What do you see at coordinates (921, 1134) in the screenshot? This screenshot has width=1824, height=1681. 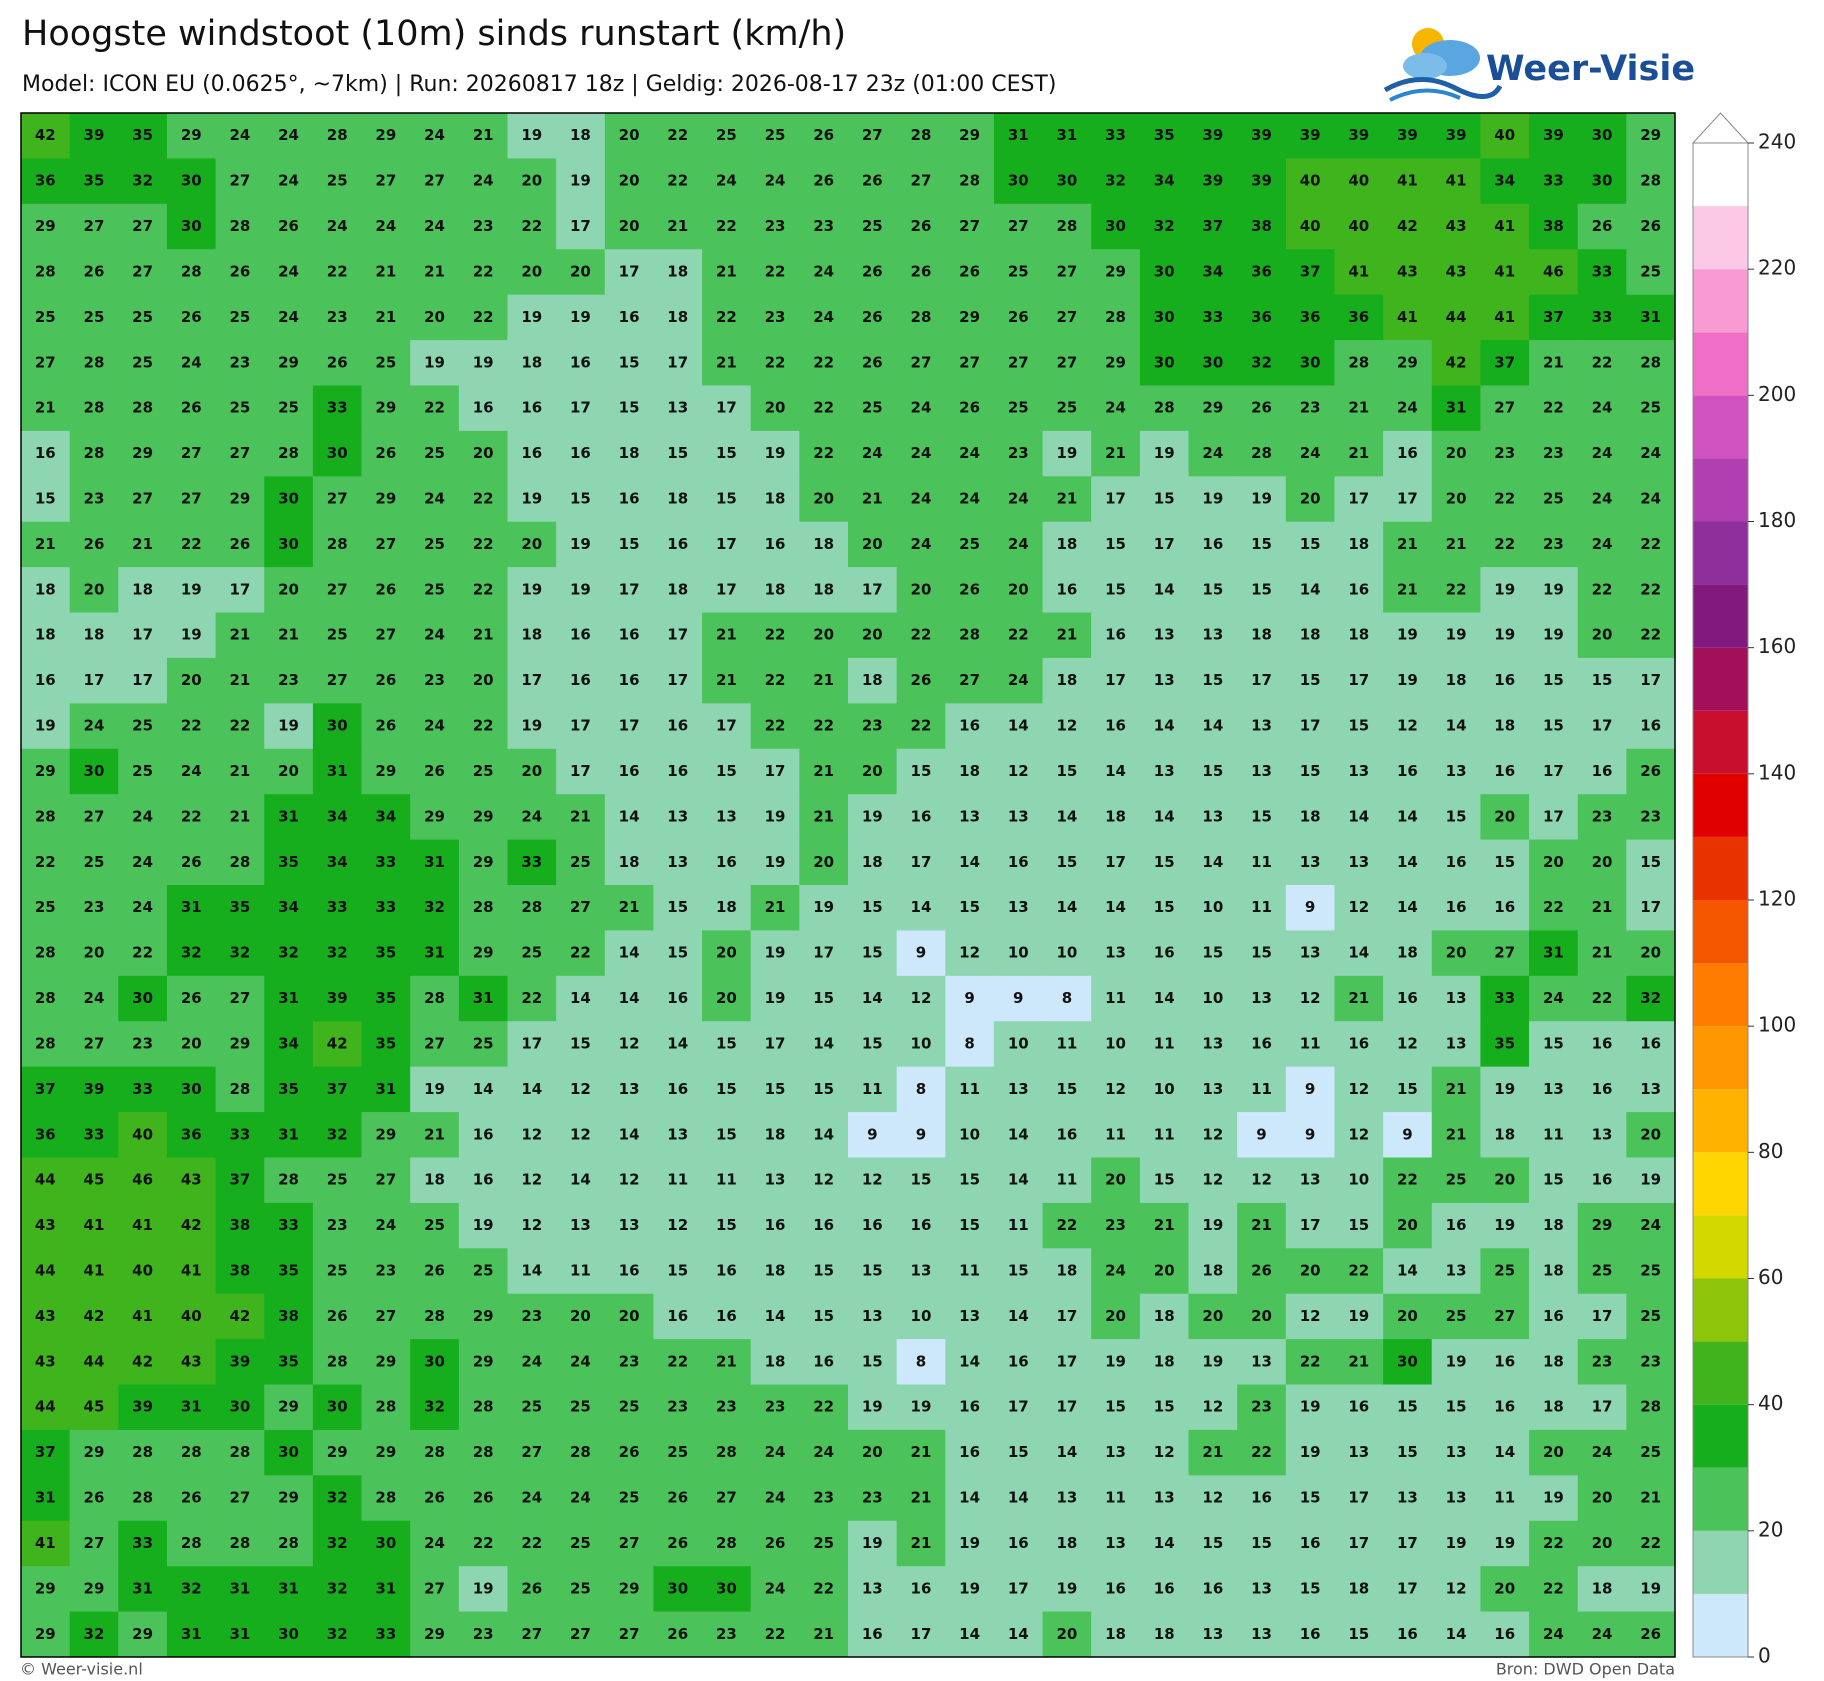 I see `grid-value: 9` at bounding box center [921, 1134].